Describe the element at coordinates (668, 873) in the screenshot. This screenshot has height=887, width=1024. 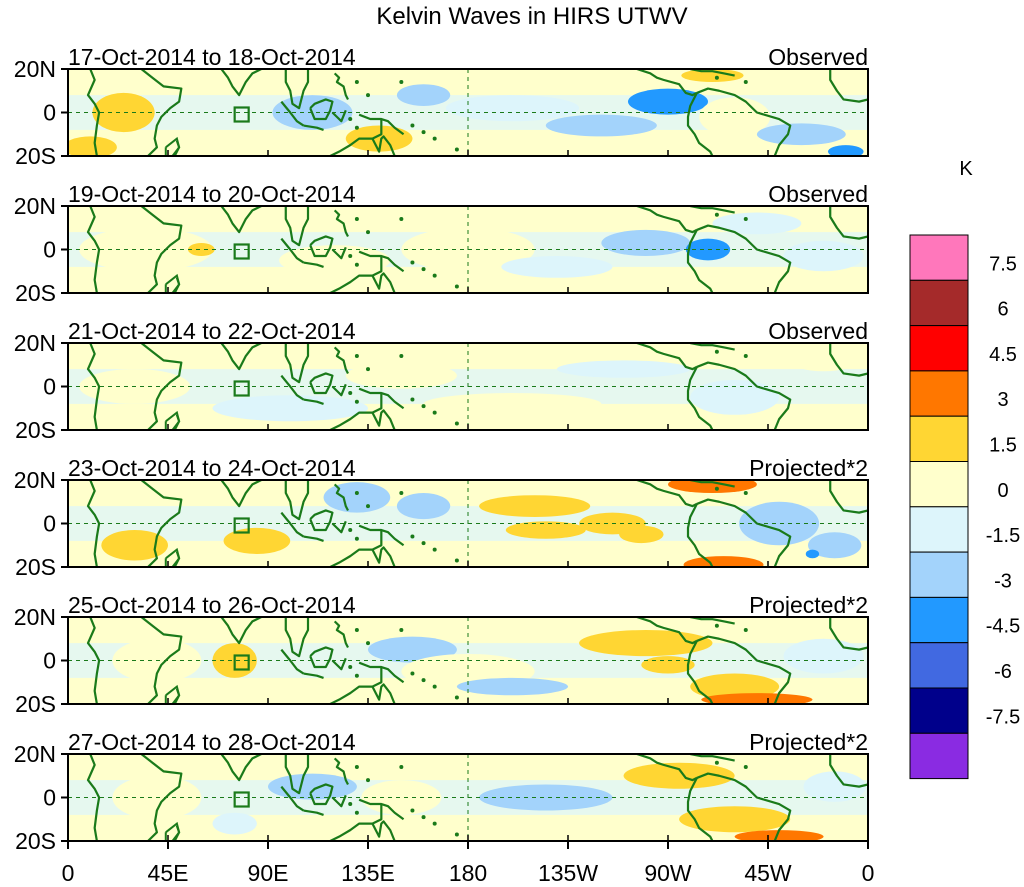
I see `x-tick-label: 90W` at that location.